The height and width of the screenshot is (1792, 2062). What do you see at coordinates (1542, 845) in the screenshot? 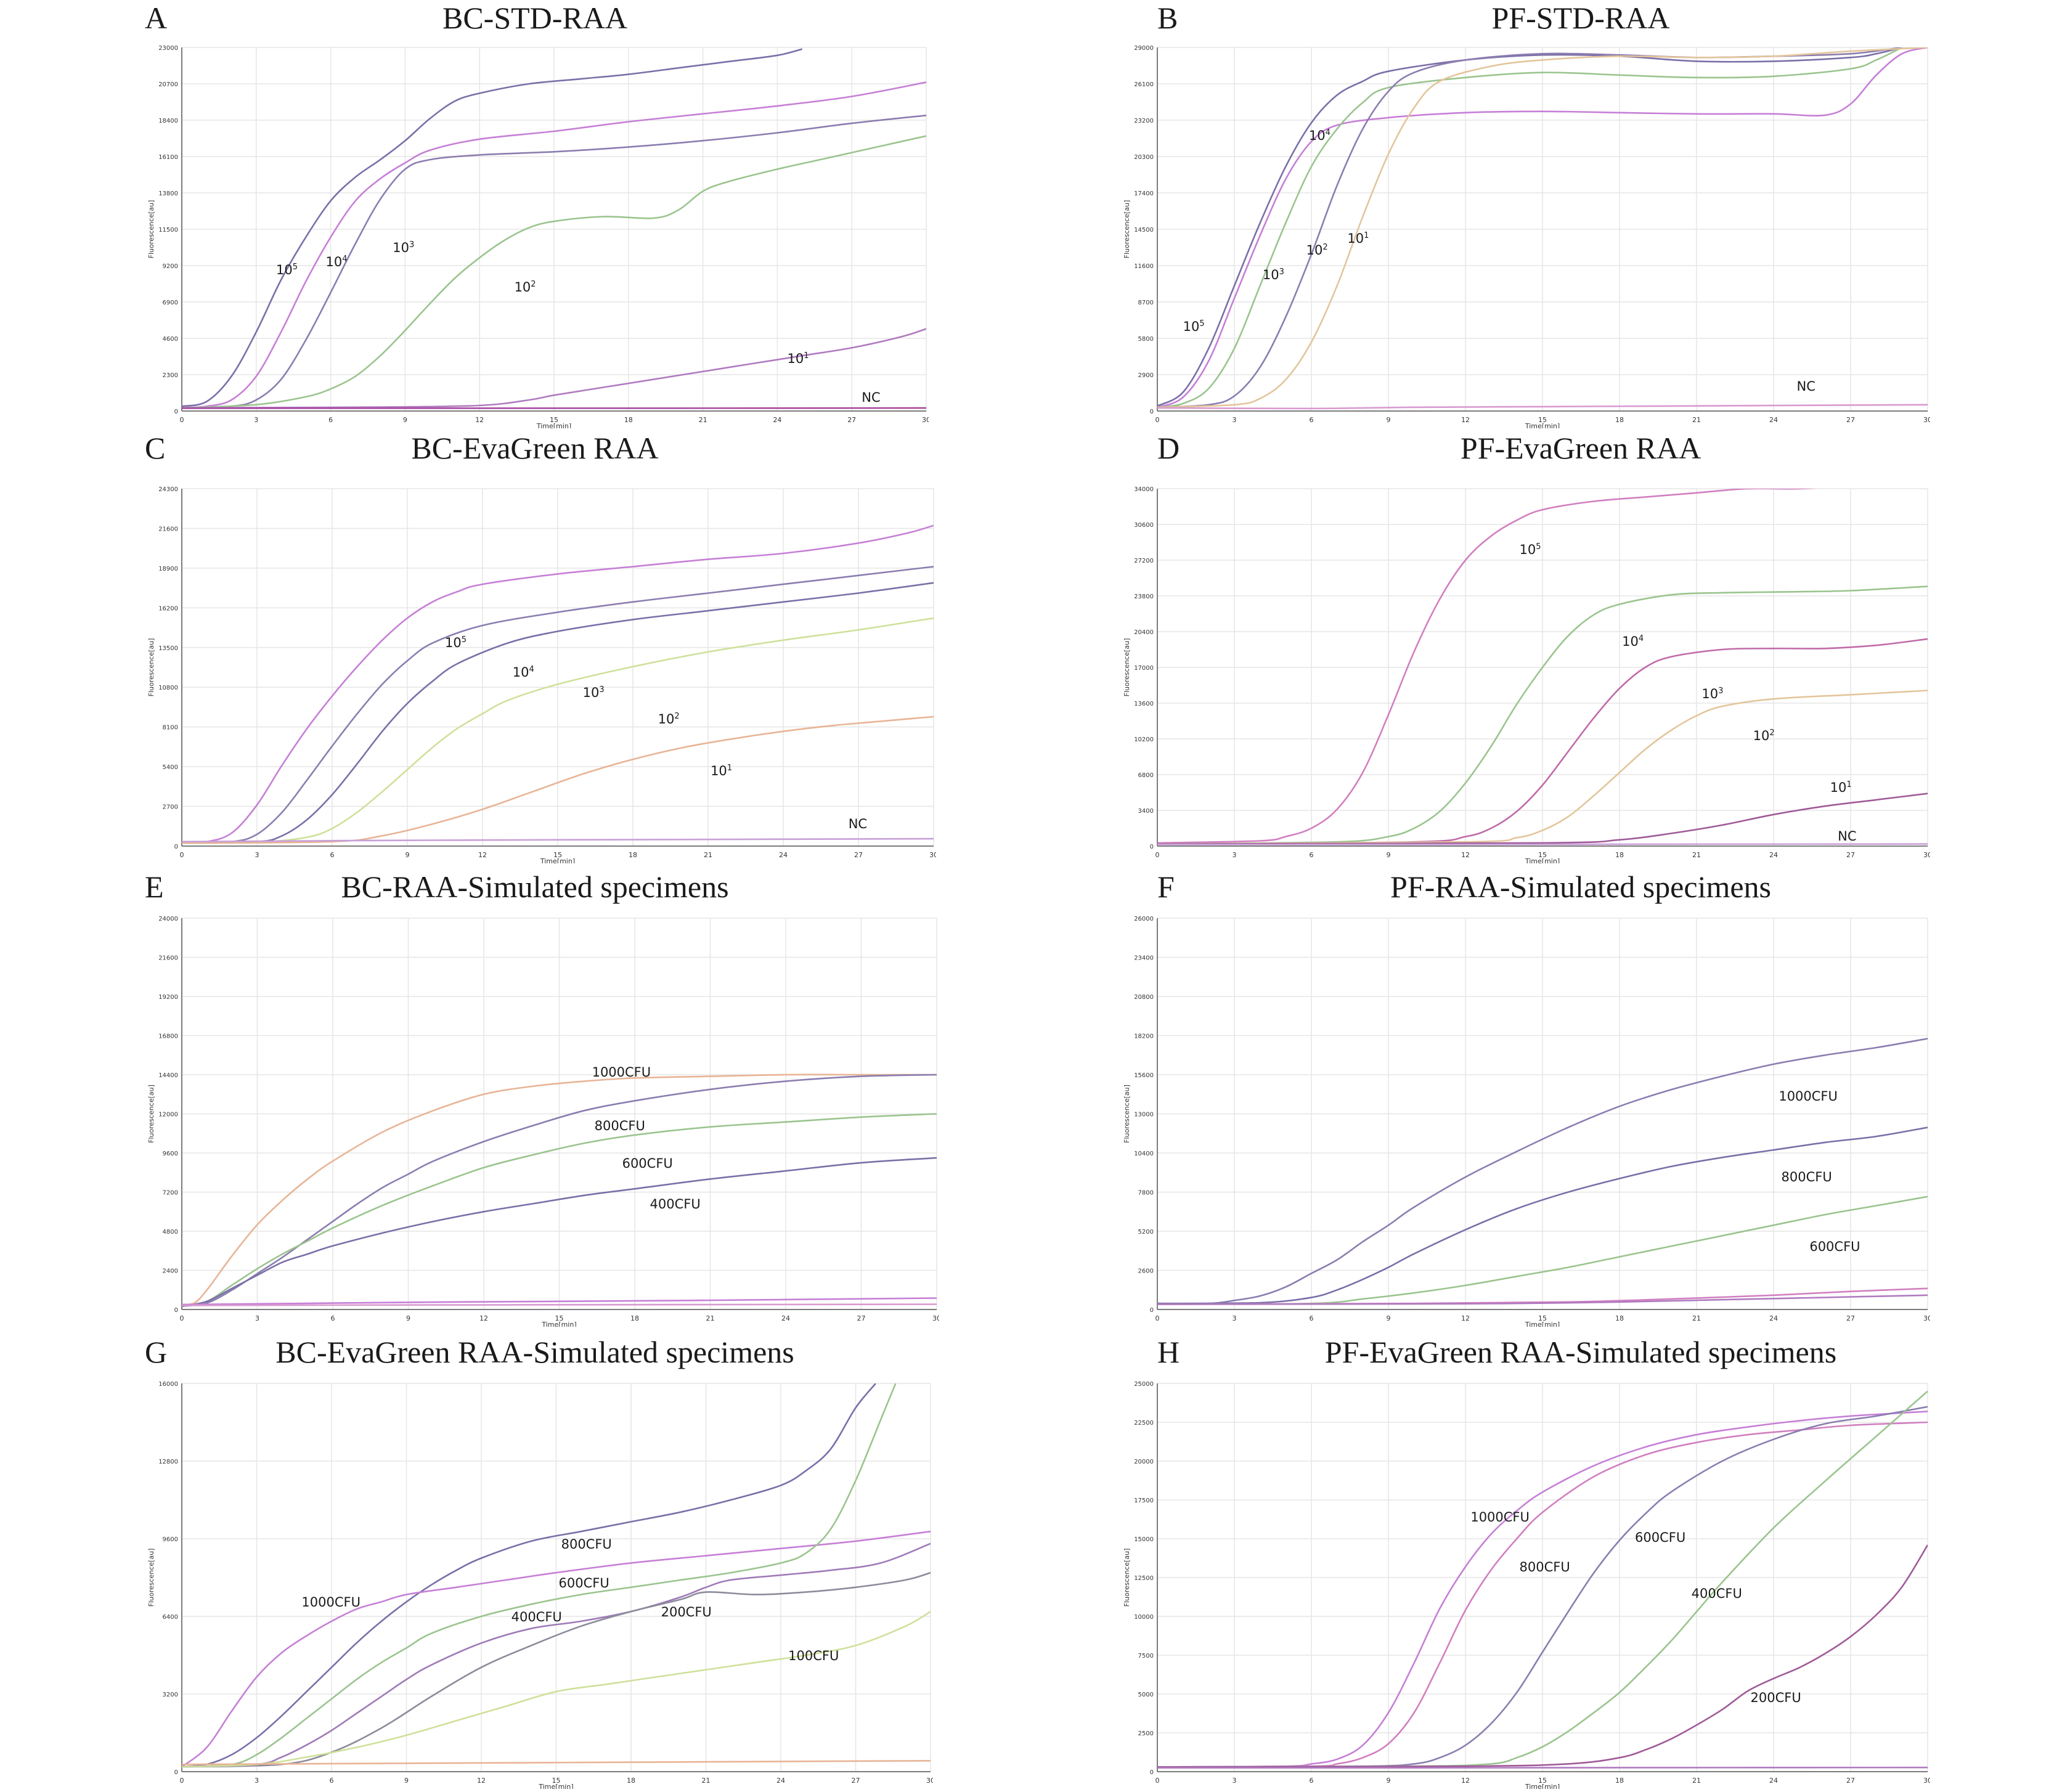
I see `series-line` at bounding box center [1542, 845].